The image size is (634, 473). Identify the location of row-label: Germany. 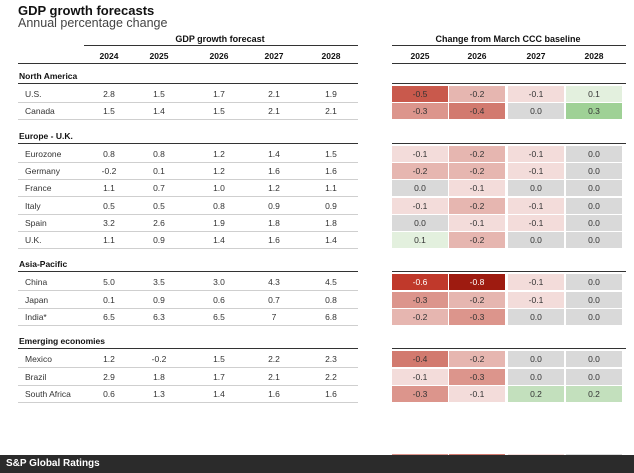
(42, 170).